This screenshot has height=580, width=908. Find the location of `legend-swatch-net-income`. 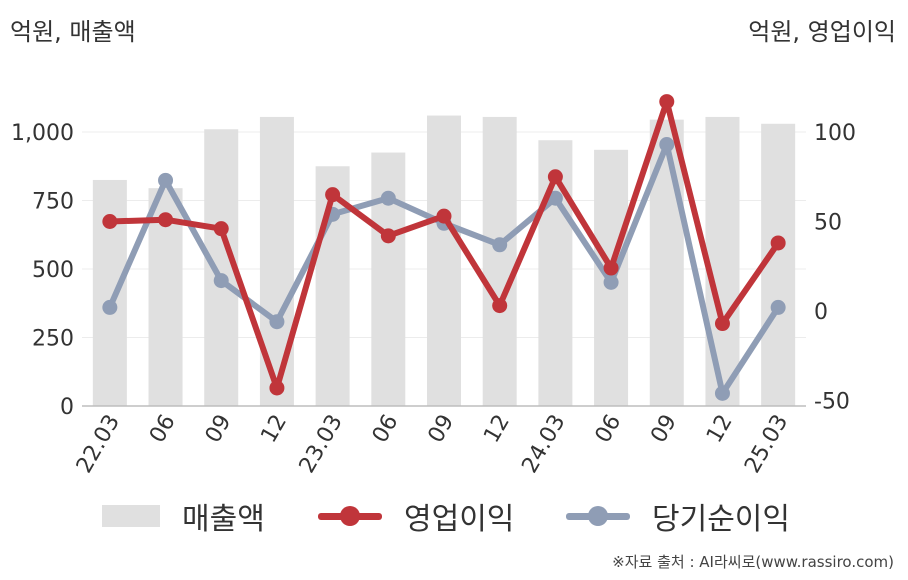

legend-swatch-net-income is located at coordinates (598, 516).